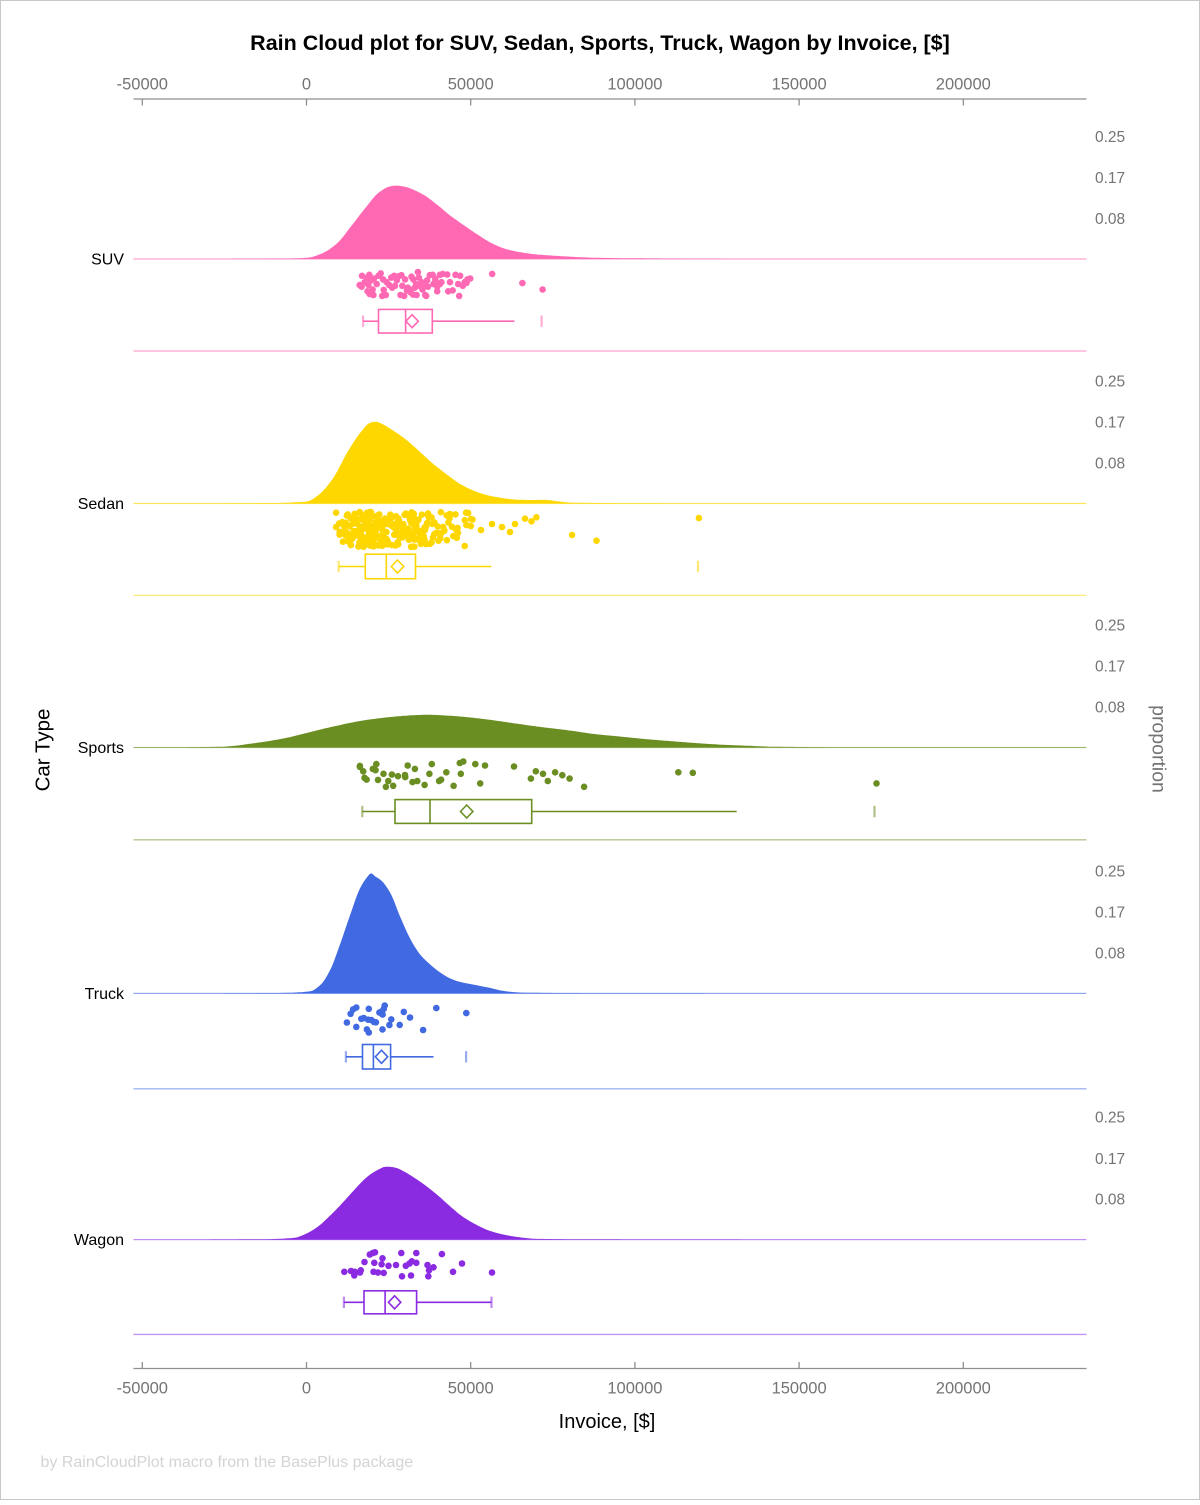  Describe the element at coordinates (101, 504) in the screenshot. I see `svg-text: Sedan` at that location.